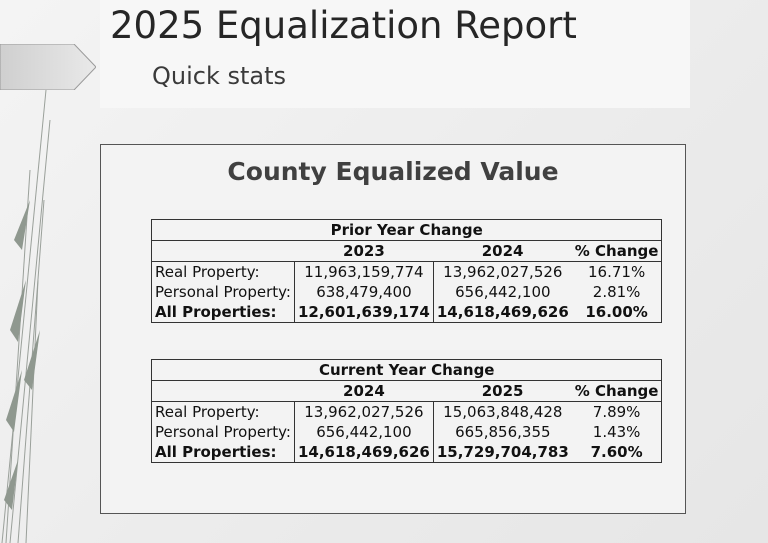 The image size is (768, 543). Describe the element at coordinates (617, 452) in the screenshot. I see `percent-cell: 7.60%` at that location.